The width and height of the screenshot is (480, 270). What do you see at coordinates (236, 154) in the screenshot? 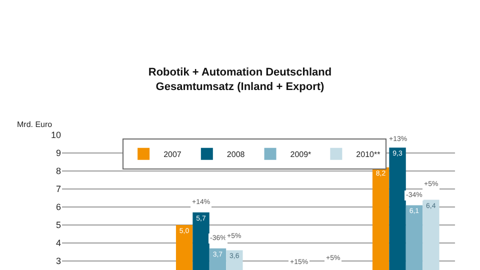
I see `legend-label: 2008` at bounding box center [236, 154].